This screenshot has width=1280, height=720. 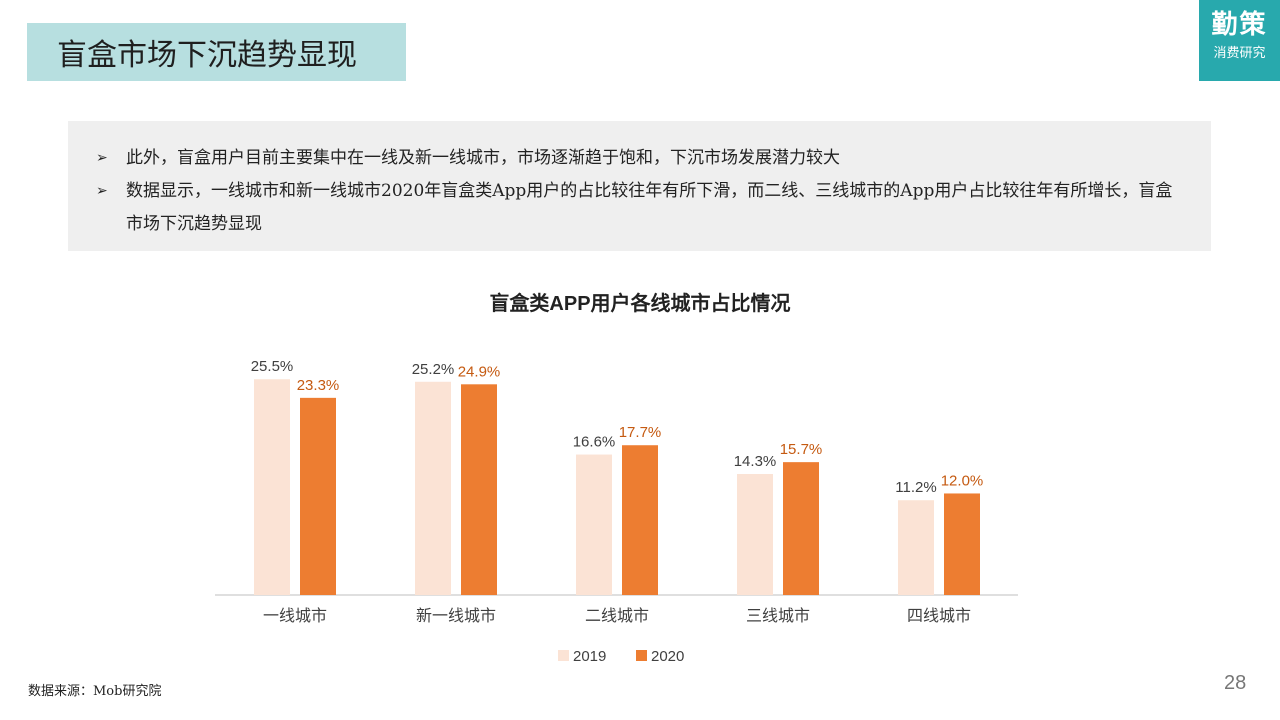 What do you see at coordinates (915, 487) in the screenshot?
I see `data-label: 11.2%` at bounding box center [915, 487].